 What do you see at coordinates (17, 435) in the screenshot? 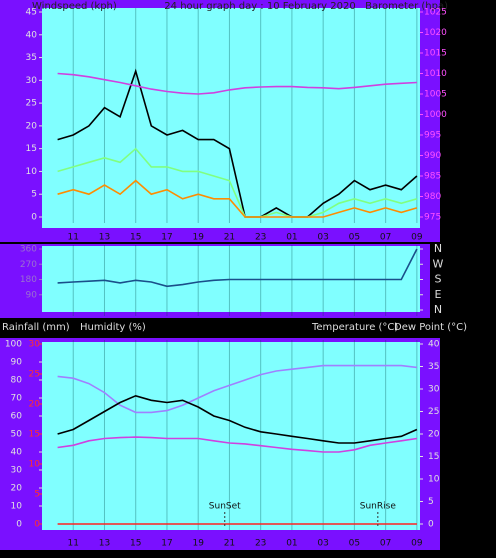
I see `y-tick-label: 50` at bounding box center [17, 435].